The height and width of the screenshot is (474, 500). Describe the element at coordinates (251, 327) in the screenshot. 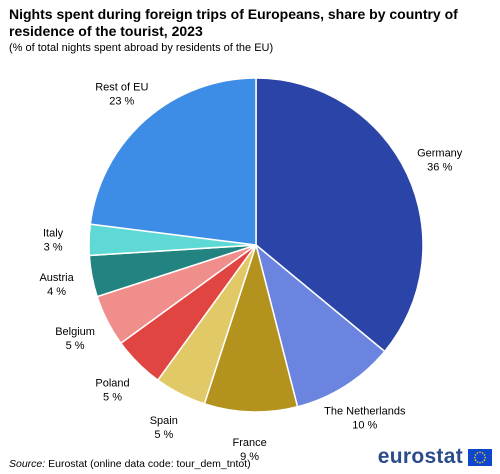

I see `pie-slice-france` at that location.